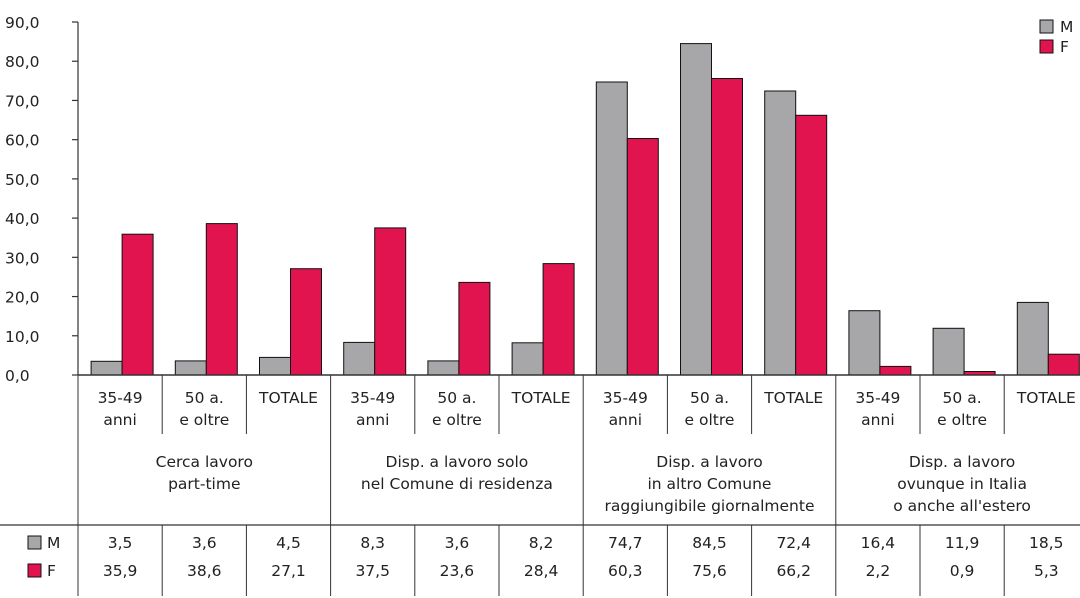 The height and width of the screenshot is (598, 1080). What do you see at coordinates (22, 23) in the screenshot?
I see `y-tick-label: 90,0` at bounding box center [22, 23].